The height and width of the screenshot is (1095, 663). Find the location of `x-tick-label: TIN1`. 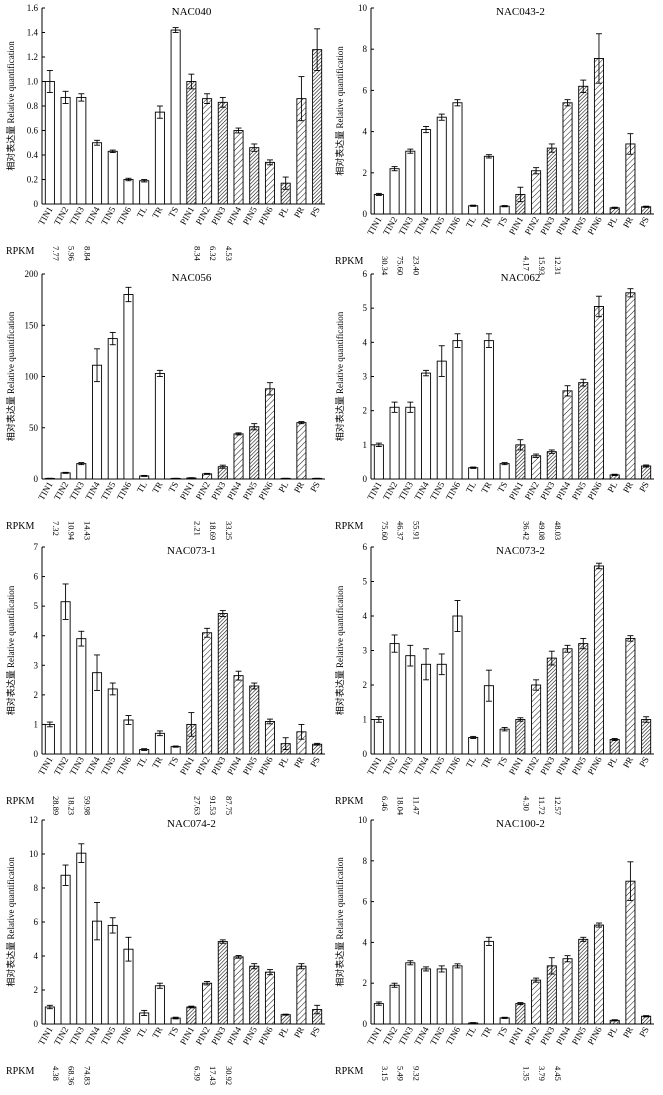

x-tick-label: TIN1 is located at coordinates (45, 216).